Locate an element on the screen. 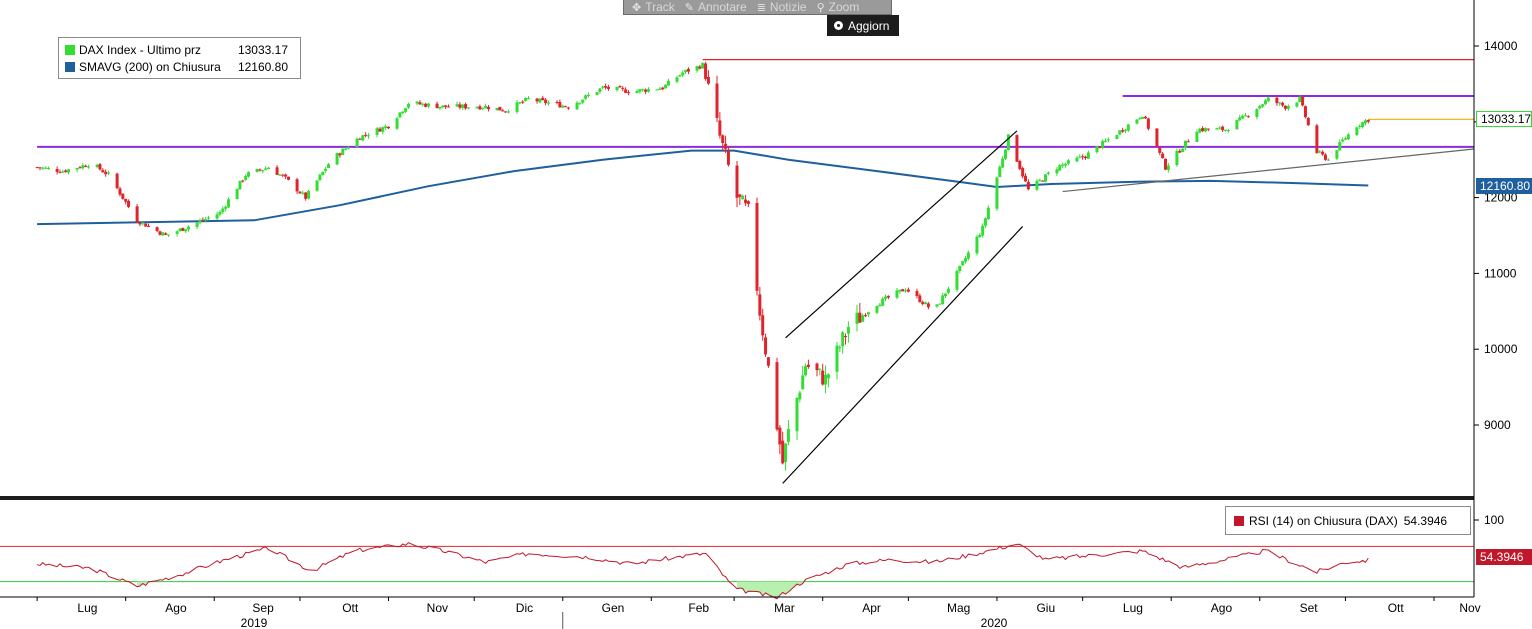 This screenshot has height=629, width=1532. zoom-icon: ⚲ is located at coordinates (820, 7).